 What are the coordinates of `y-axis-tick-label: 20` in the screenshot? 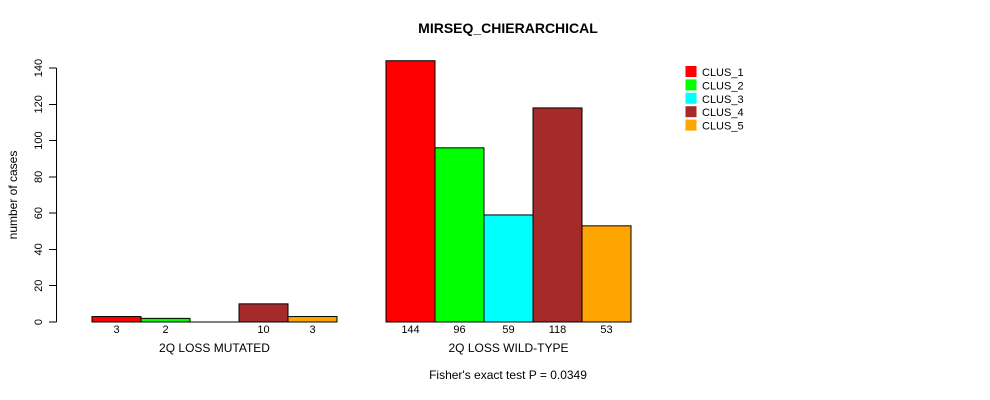 It's located at (39, 286).